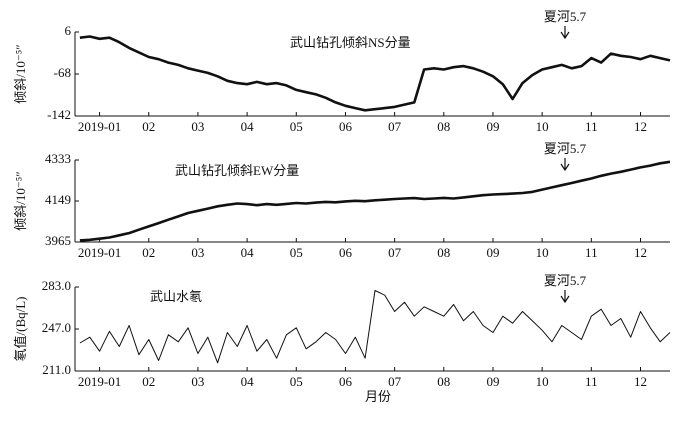 The image size is (700, 446). I want to click on y-tick-label: 3965, so click(58, 240).